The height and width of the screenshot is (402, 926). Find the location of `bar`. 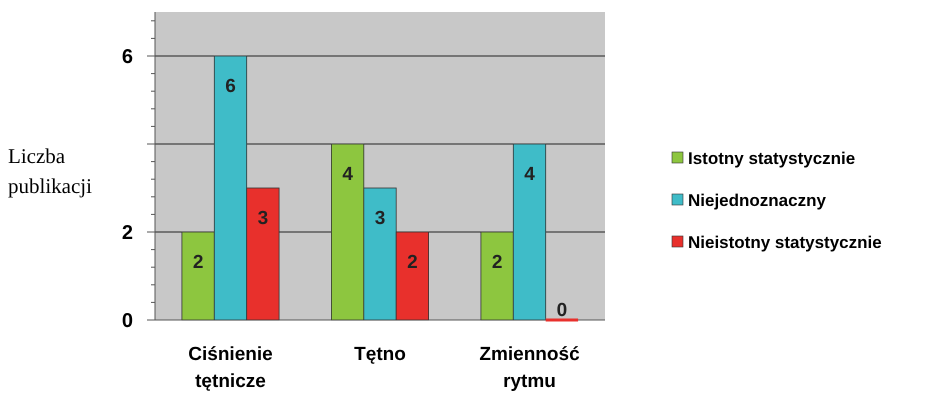

bar is located at coordinates (562, 320).